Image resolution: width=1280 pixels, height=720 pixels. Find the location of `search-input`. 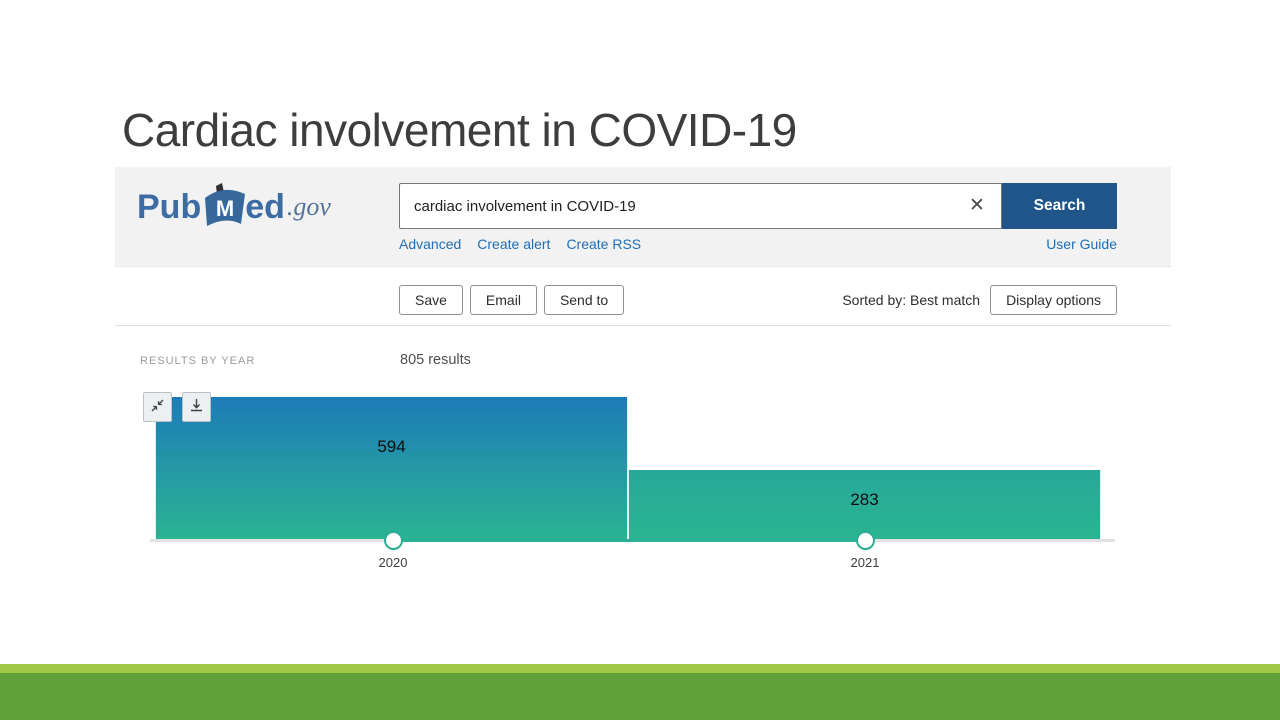

search-input is located at coordinates (676, 206).